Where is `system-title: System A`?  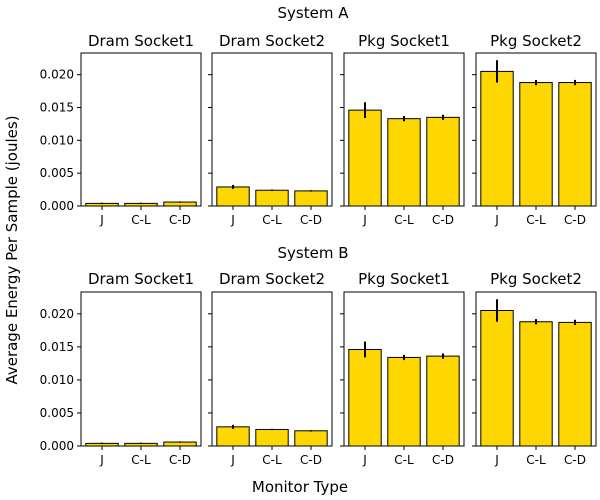 system-title: System A is located at coordinates (314, 13).